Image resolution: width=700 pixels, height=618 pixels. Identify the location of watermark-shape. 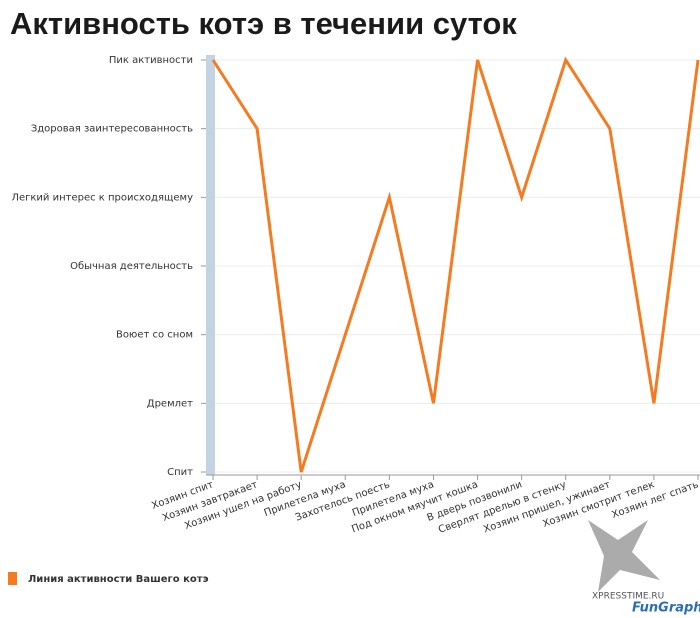
(624, 556).